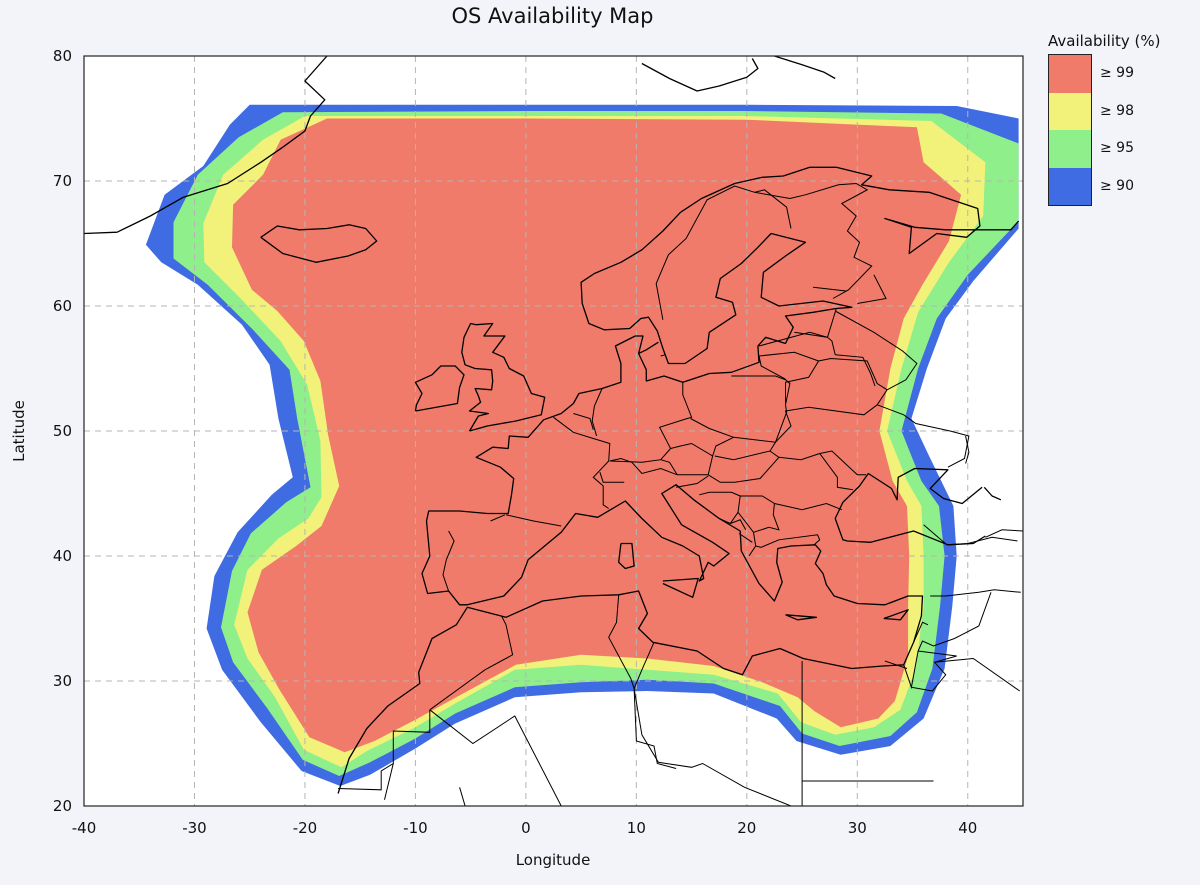 The image size is (1200, 885). What do you see at coordinates (1104, 41) in the screenshot?
I see `legend-title: Availability (%)` at bounding box center [1104, 41].